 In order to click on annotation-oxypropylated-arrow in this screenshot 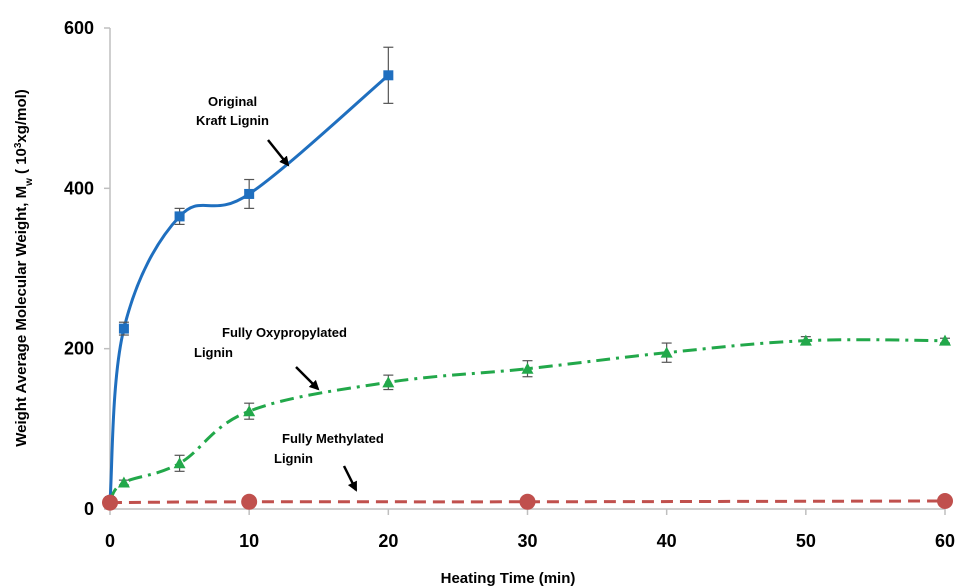, I will do `click(307, 378)`.